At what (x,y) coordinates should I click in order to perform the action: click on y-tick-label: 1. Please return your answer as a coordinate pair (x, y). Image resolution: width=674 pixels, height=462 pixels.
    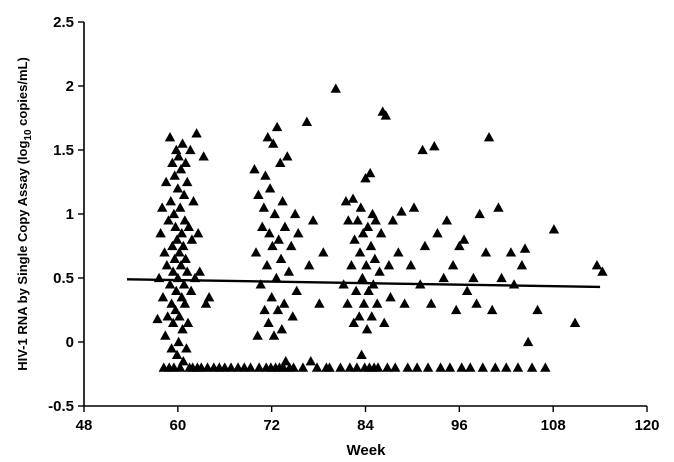
    Looking at the image, I should click on (70, 214).